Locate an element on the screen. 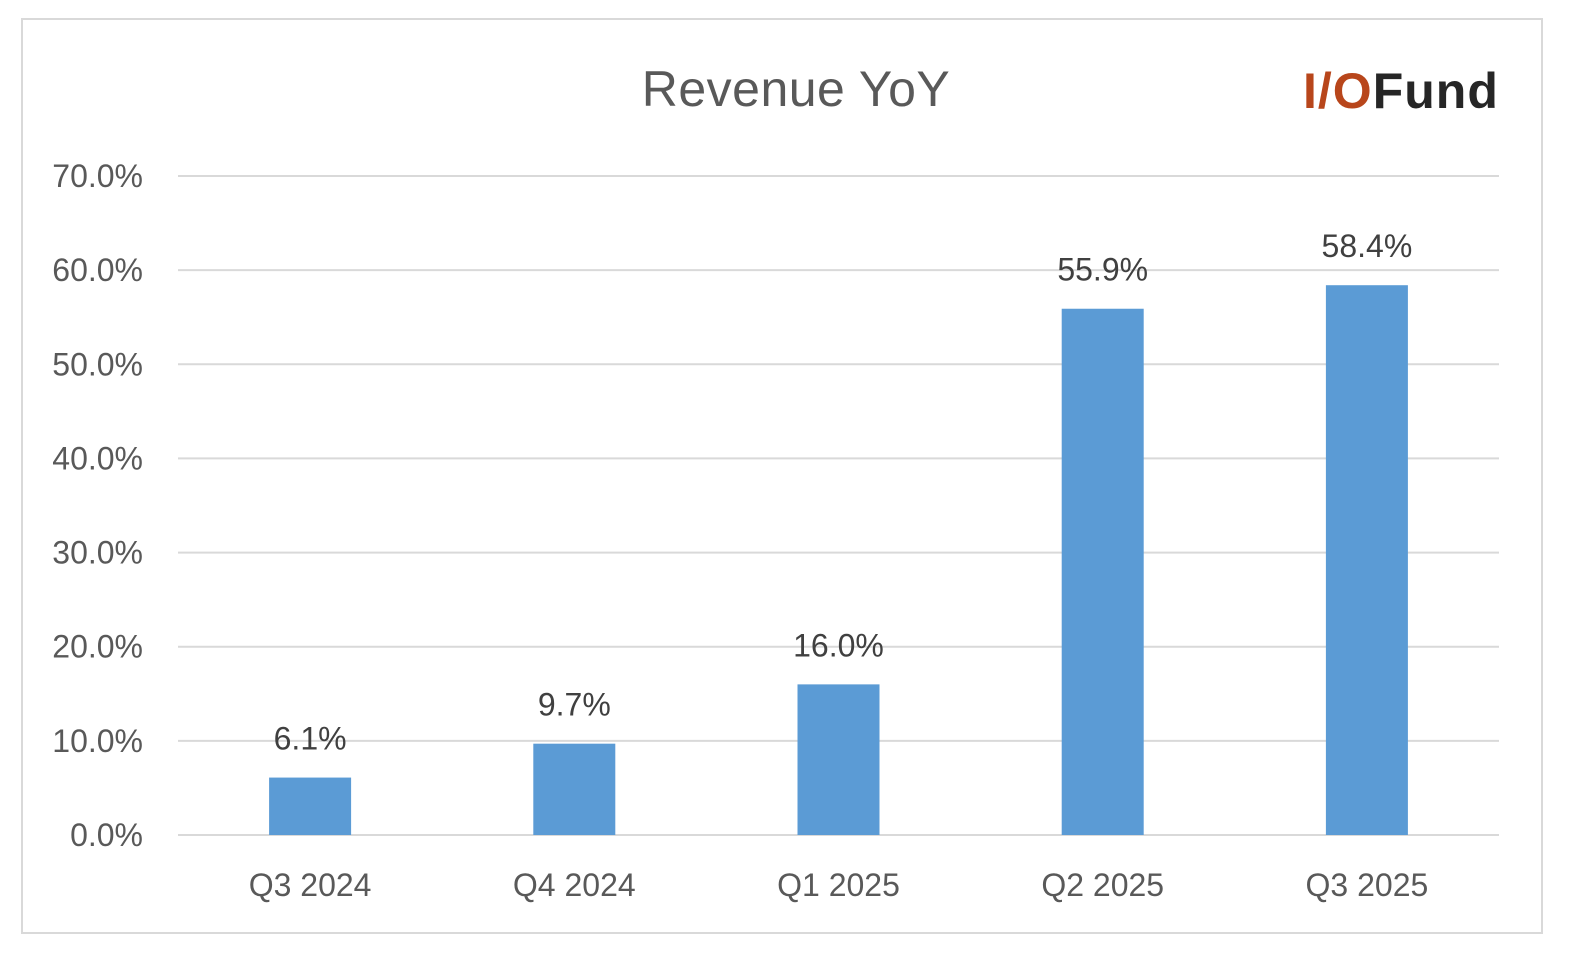 This screenshot has width=1592, height=966. logo-accent-text: I/O is located at coordinates (1338, 91).